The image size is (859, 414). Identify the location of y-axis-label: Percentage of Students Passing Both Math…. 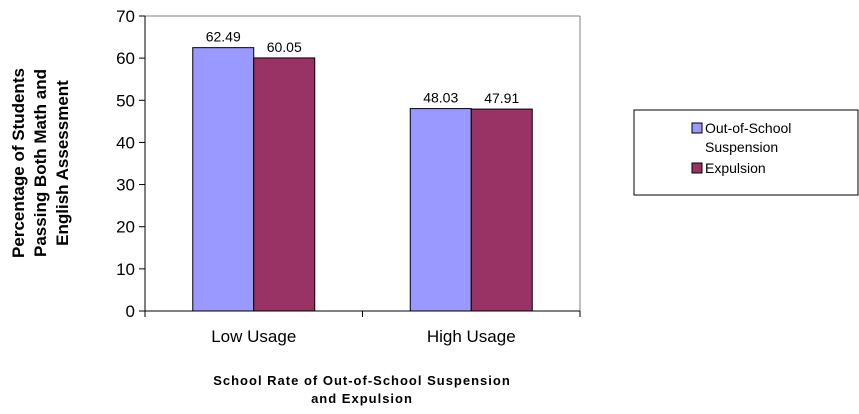
(40, 163).